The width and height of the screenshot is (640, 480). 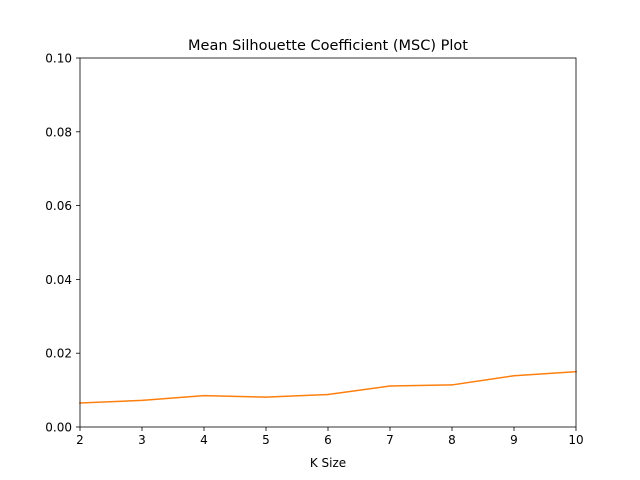 What do you see at coordinates (58, 59) in the screenshot?
I see `y-tick-label: 0.10` at bounding box center [58, 59].